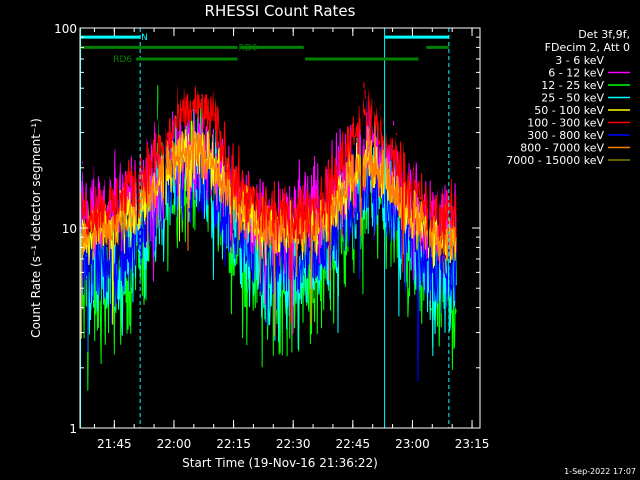 The width and height of the screenshot is (640, 480). I want to click on x-tick-label: 22:30, so click(293, 444).